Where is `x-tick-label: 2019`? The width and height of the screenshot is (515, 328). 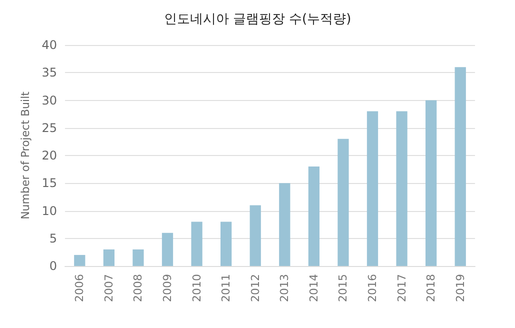 x-tick-label: 2019 is located at coordinates (460, 288).